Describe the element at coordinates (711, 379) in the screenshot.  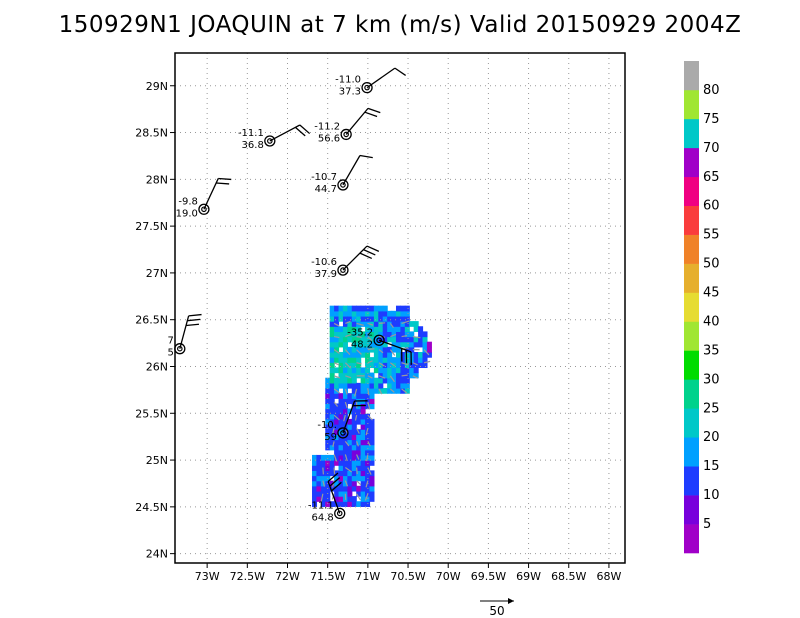
I see `colorbar-label: 30` at that location.